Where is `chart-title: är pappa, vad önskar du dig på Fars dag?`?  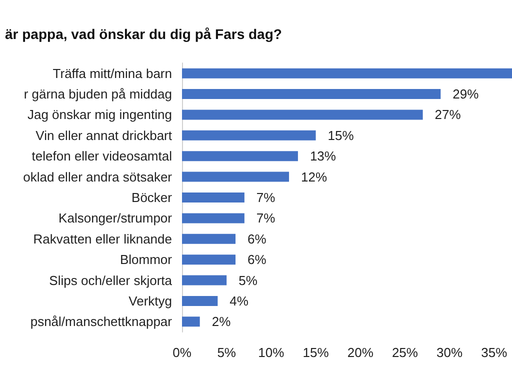
chart-title: är pappa, vad önskar du dig på Fars dag? is located at coordinates (143, 34).